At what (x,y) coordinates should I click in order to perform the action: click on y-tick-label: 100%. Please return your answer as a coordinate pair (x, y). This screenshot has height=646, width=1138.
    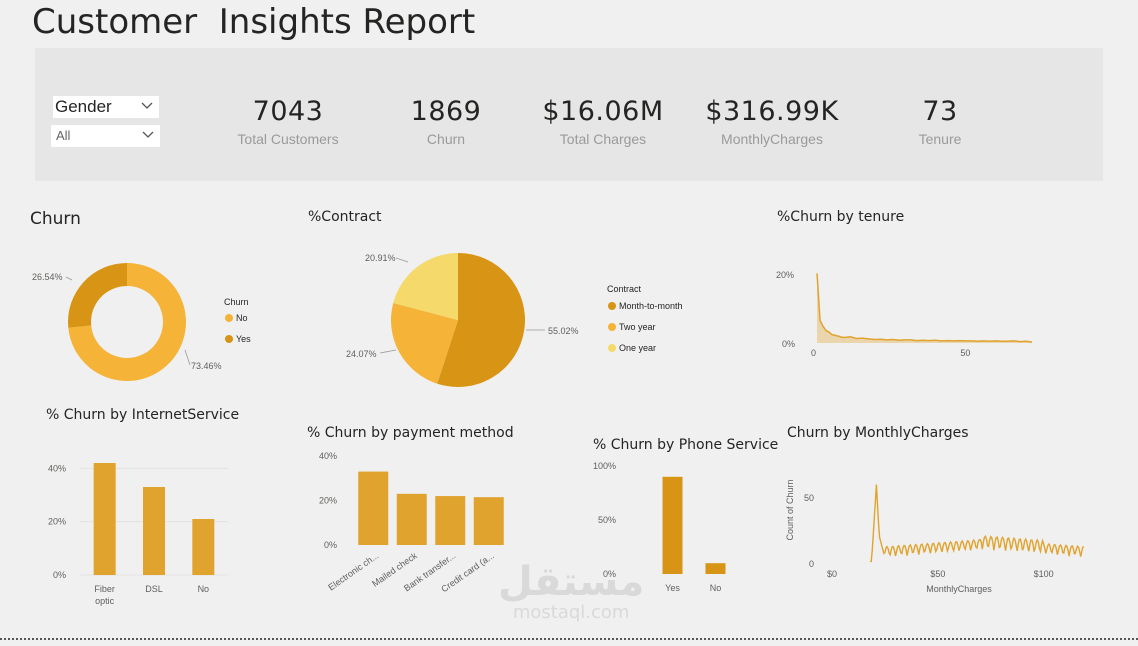
    Looking at the image, I should click on (604, 466).